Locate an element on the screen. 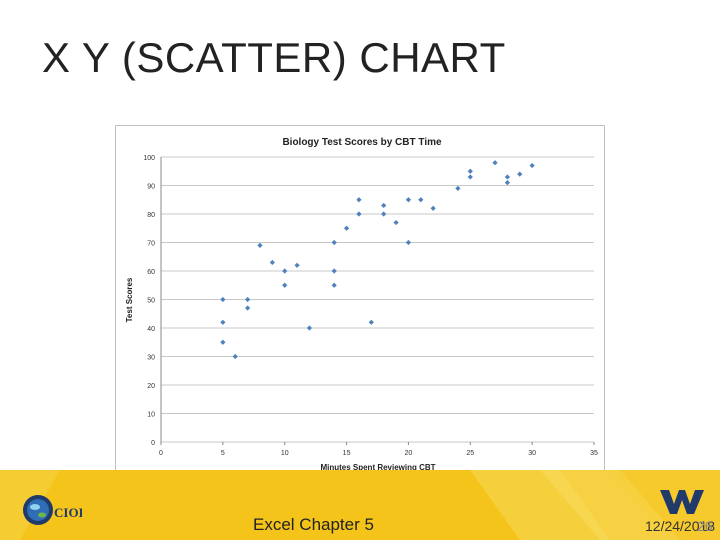 This screenshot has height=540, width=720. footer-label: Excel Chapter 5 is located at coordinates (313, 524).